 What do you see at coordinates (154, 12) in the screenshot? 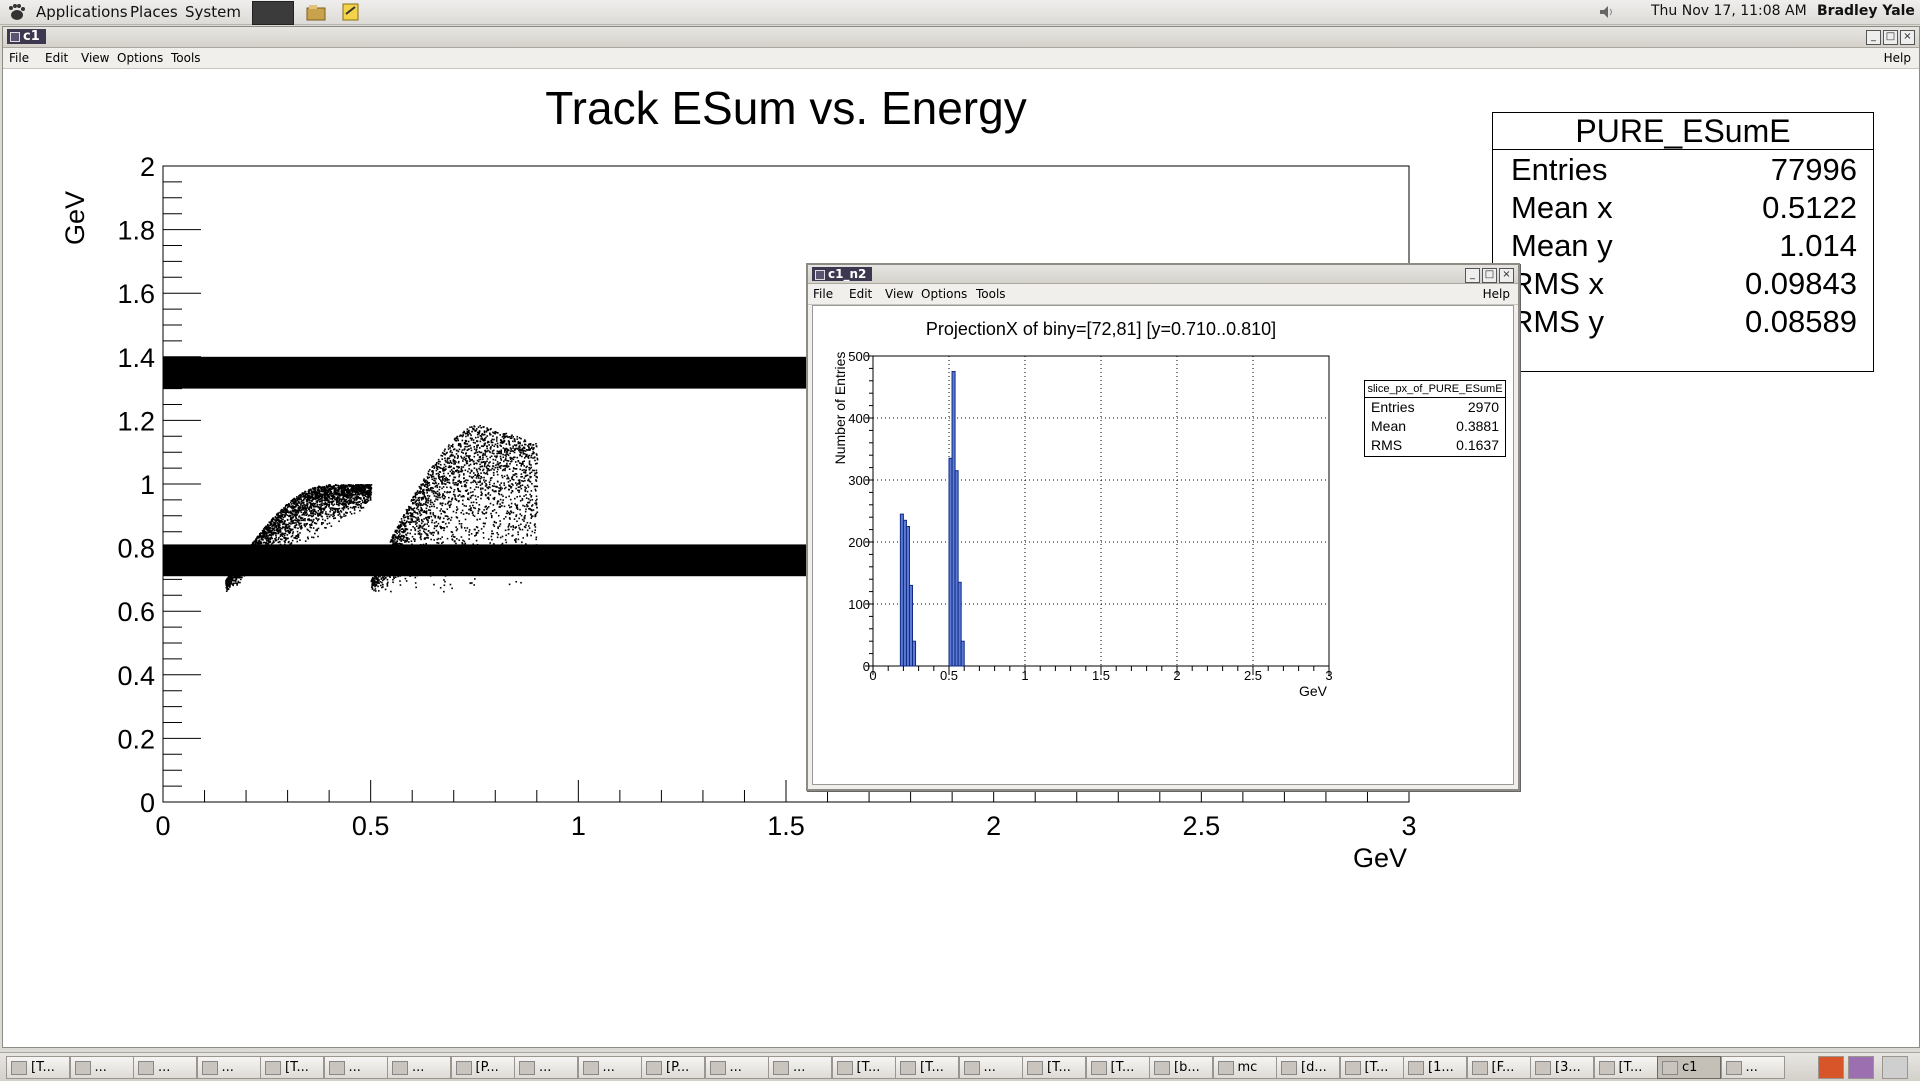
I see `places-menu: Places` at bounding box center [154, 12].